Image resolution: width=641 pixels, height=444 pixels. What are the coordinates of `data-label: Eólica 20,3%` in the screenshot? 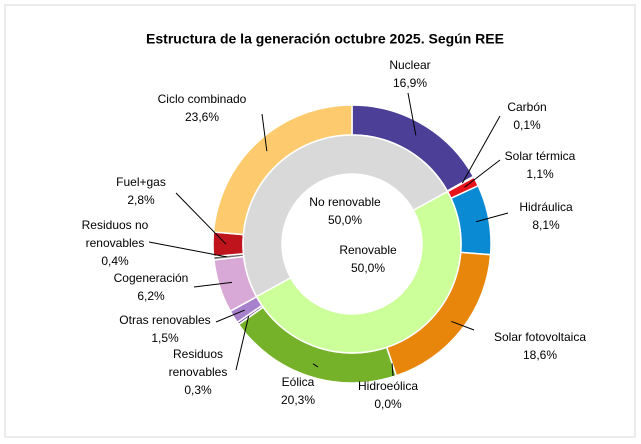 It's located at (298, 391).